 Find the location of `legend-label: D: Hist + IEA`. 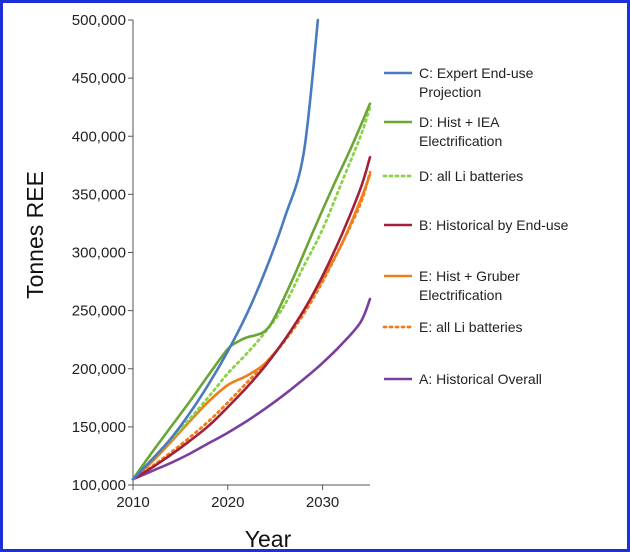

legend-label: D: Hist + IEA is located at coordinates (459, 122).